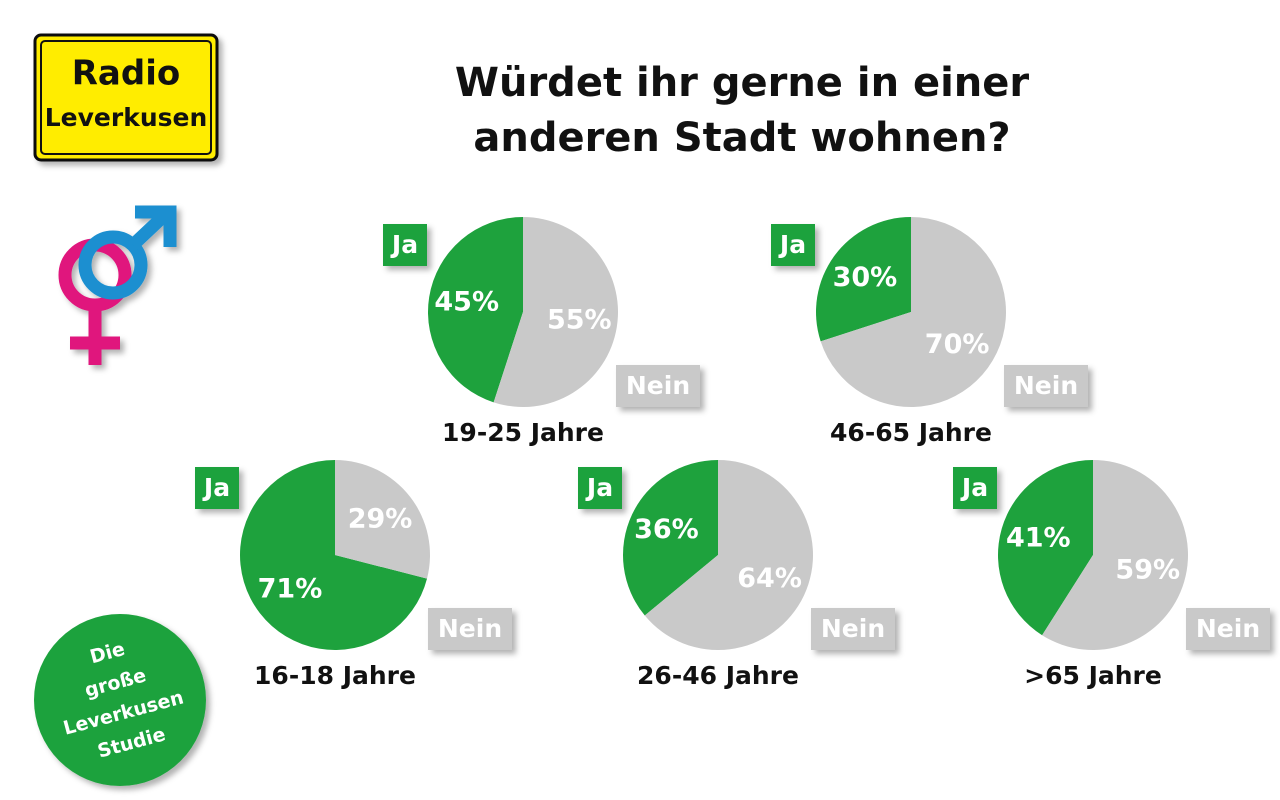 The width and height of the screenshot is (1280, 800). I want to click on logo-text: Leverkusen, so click(126, 117).